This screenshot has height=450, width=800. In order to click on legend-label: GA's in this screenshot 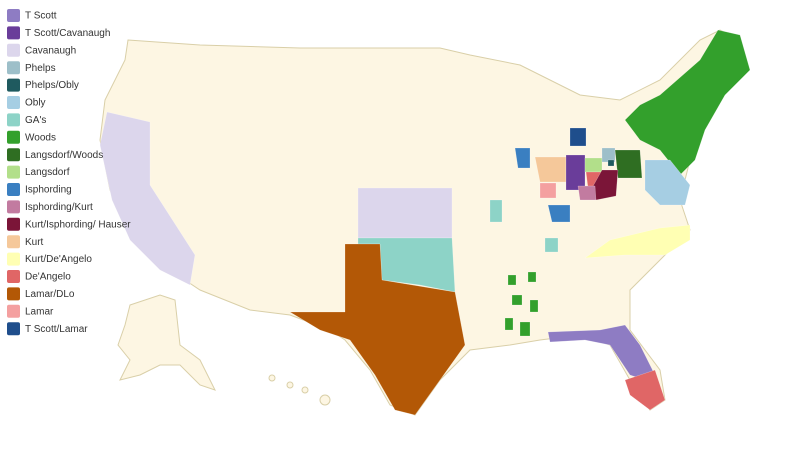, I will do `click(35, 120)`.